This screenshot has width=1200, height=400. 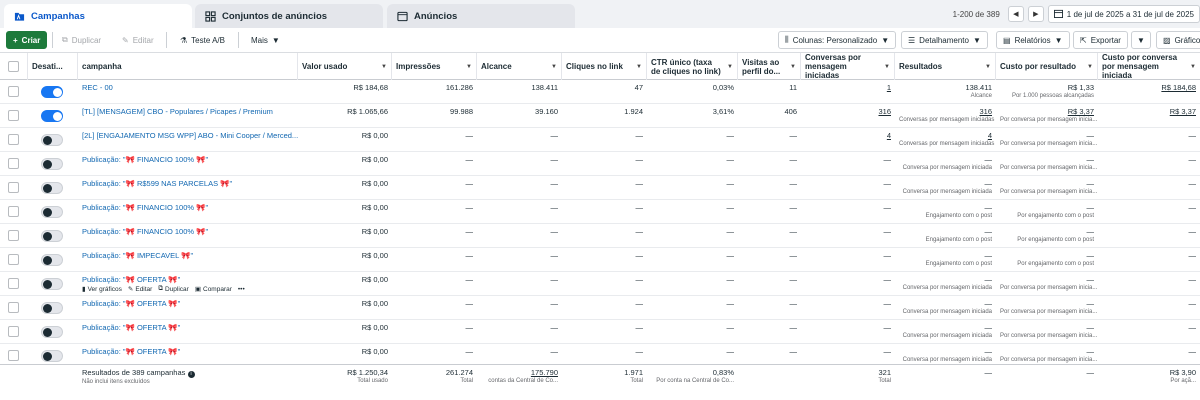 I want to click on edit-link: ✎ Editar, so click(x=140, y=289).